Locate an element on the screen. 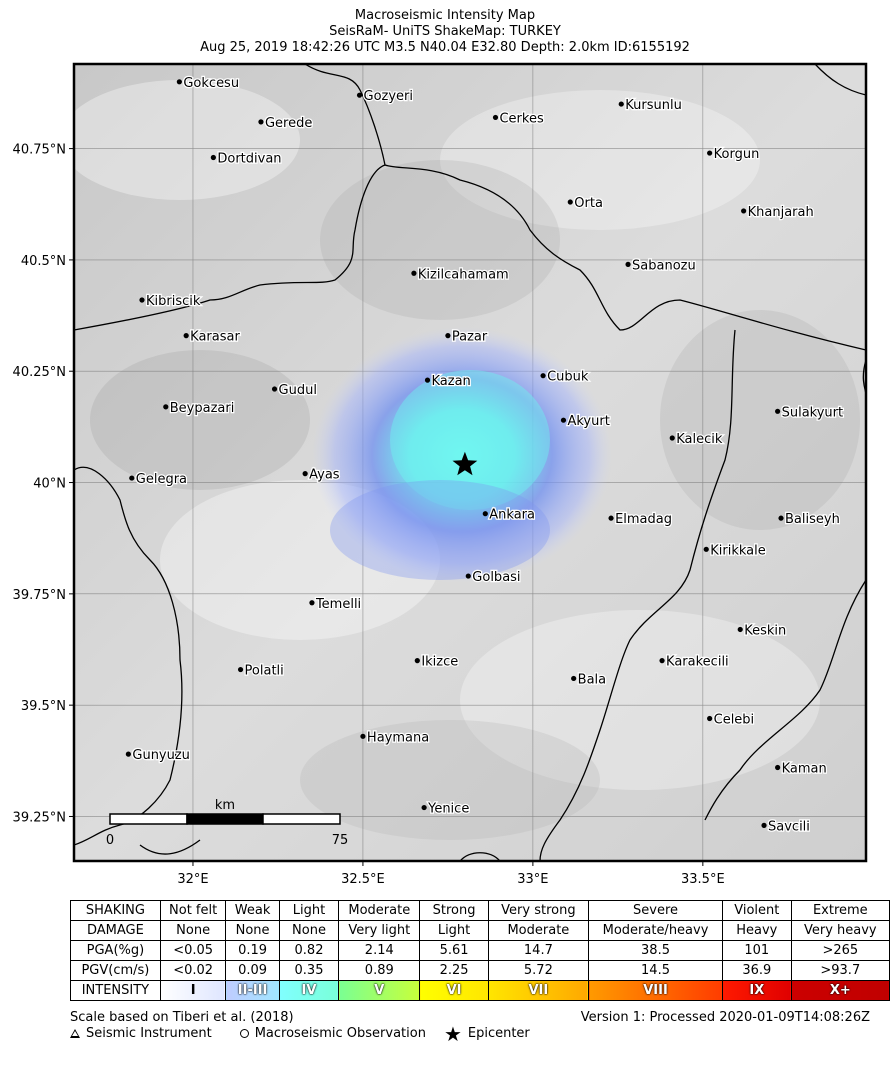 This screenshot has width=890, height=1084. title-line-2: SeisRaM- UniTS ShakeMap: TURKEY is located at coordinates (445, 31).